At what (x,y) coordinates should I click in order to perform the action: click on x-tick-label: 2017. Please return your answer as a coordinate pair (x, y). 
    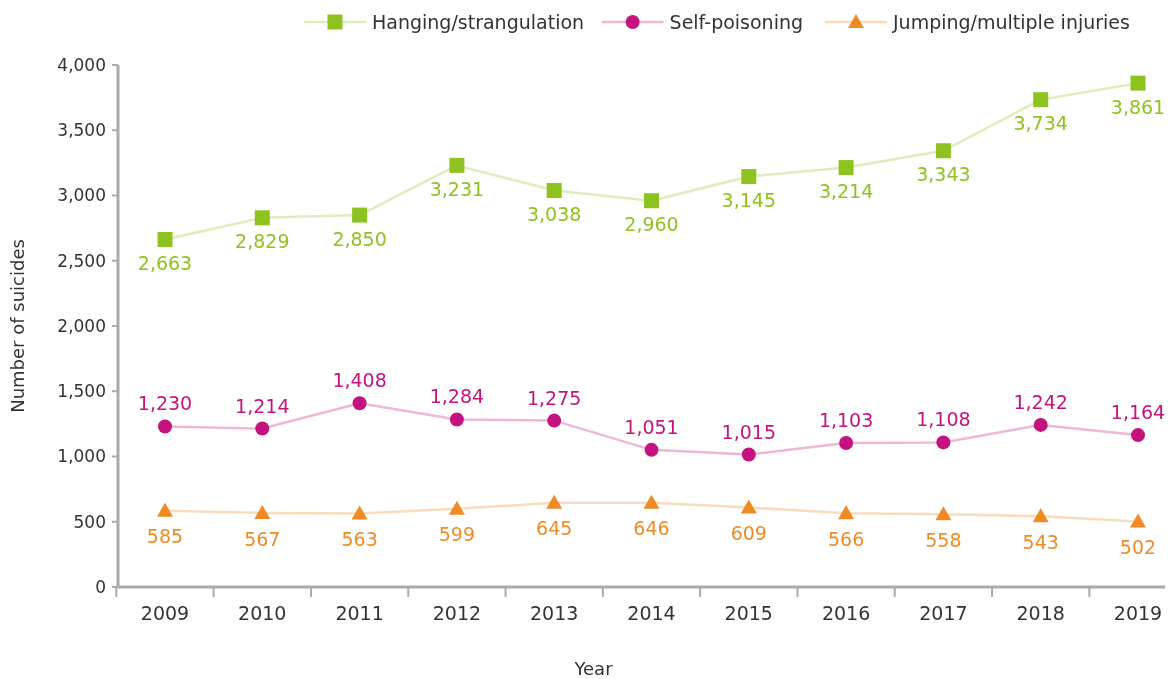
    Looking at the image, I should click on (943, 613).